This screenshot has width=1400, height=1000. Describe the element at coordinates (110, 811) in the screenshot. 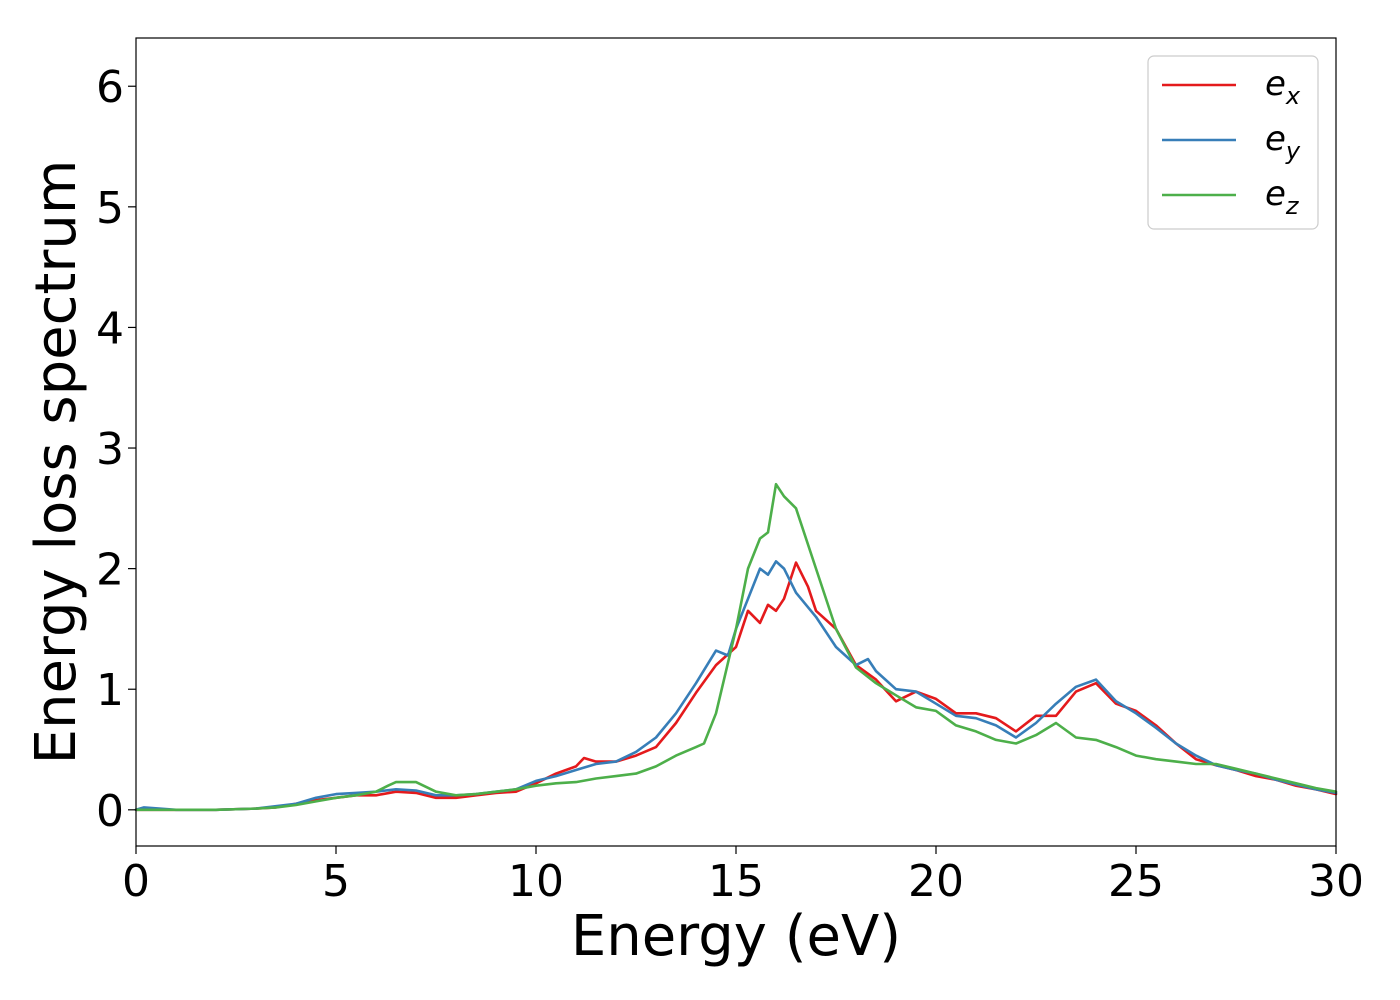

I see `y-tick-label: 0` at that location.